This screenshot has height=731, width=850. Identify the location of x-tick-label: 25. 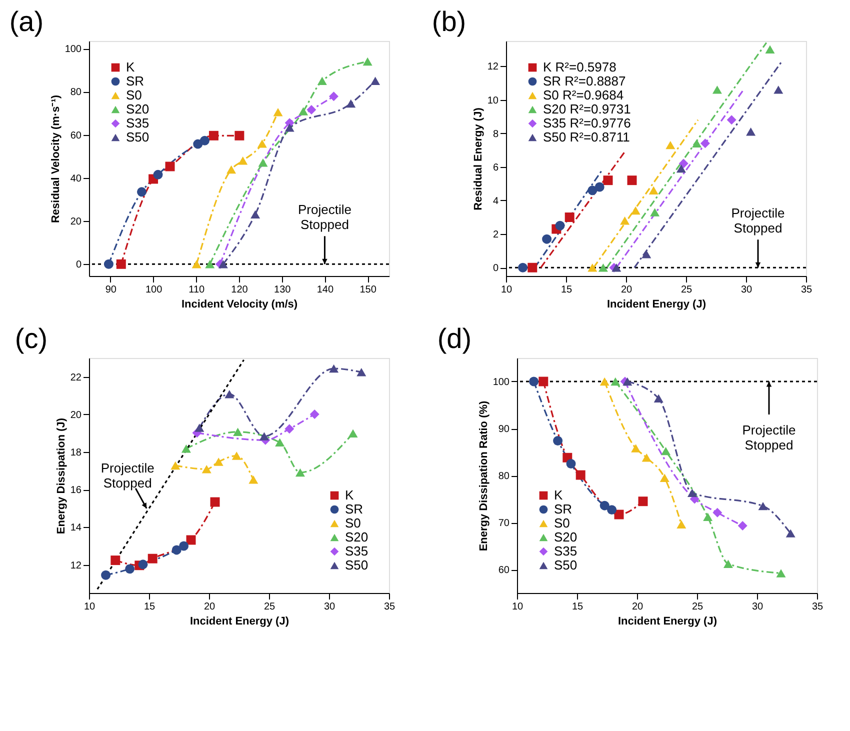
(698, 607).